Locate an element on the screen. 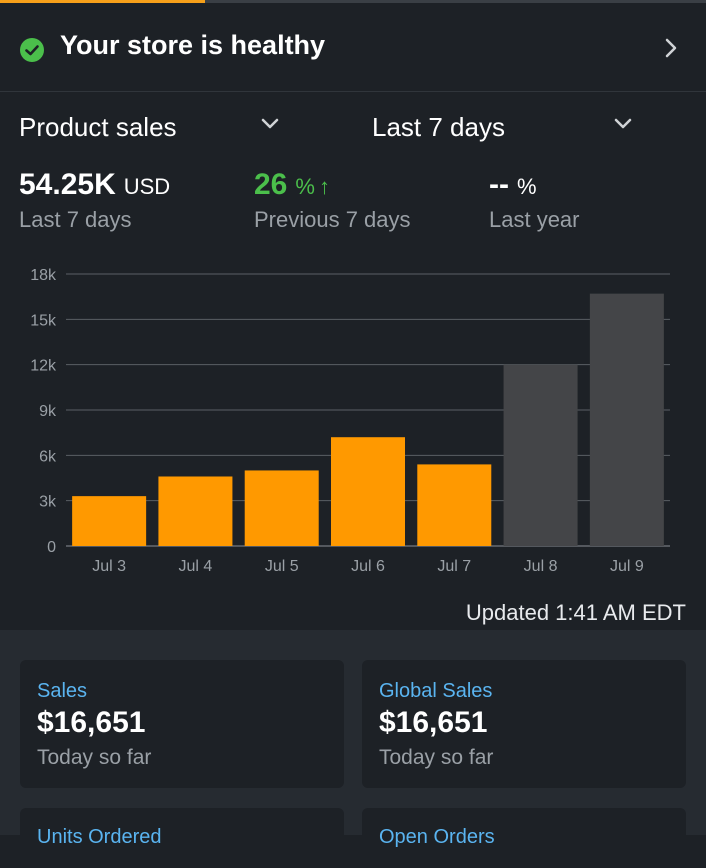 Image resolution: width=706 pixels, height=868 pixels. y-tick-label: 6k is located at coordinates (48, 456).